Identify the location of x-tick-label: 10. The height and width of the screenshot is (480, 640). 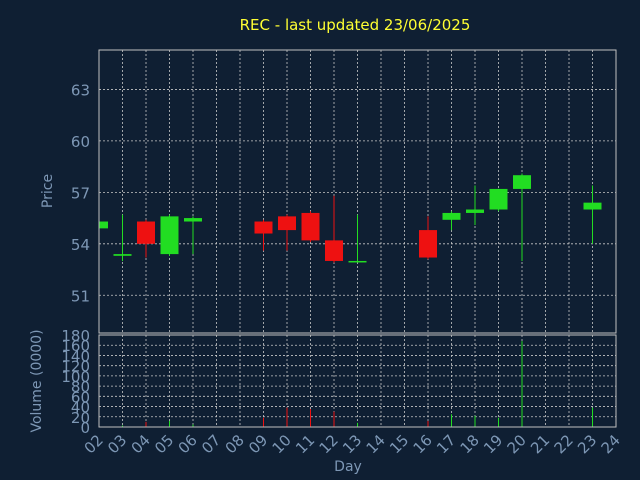
(282, 444).